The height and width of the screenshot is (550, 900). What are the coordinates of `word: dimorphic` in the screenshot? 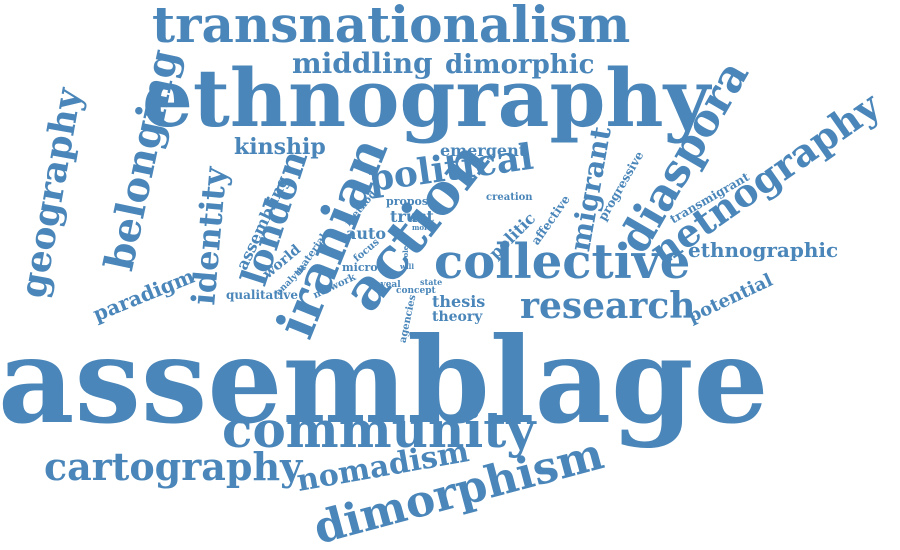 It's located at (520, 65).